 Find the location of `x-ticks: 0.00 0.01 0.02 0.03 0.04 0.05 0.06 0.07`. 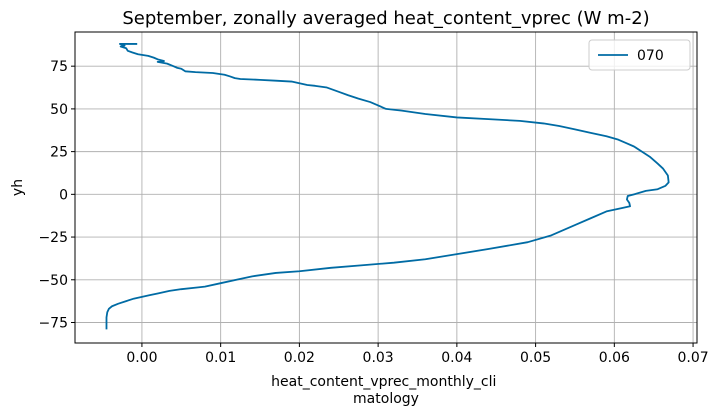

x-ticks: 0.00 0.01 0.02 0.03 0.04 0.05 0.06 0.07 is located at coordinates (417, 354).